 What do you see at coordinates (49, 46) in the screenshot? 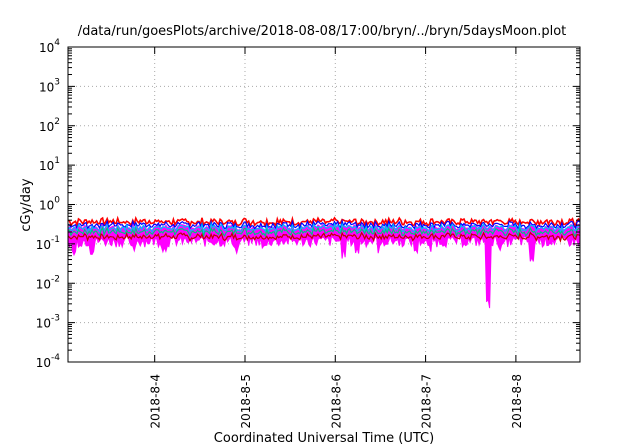
I see `y-tick-label: 10⁴` at bounding box center [49, 46].